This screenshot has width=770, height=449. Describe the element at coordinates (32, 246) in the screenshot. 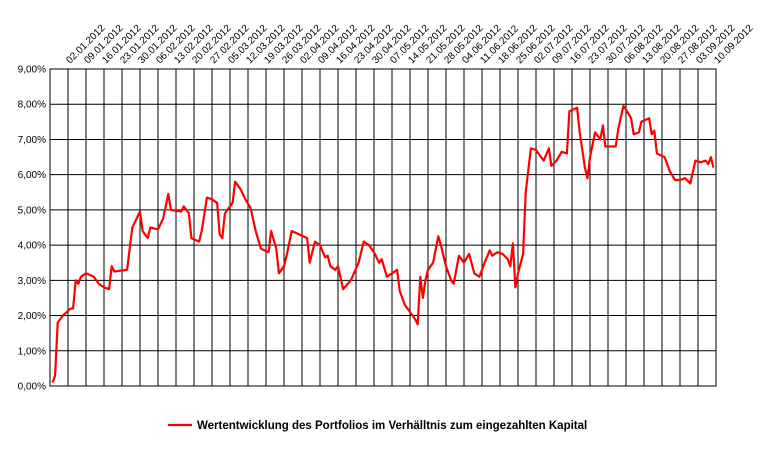

I see `y-tick-label: 4,00%` at that location.